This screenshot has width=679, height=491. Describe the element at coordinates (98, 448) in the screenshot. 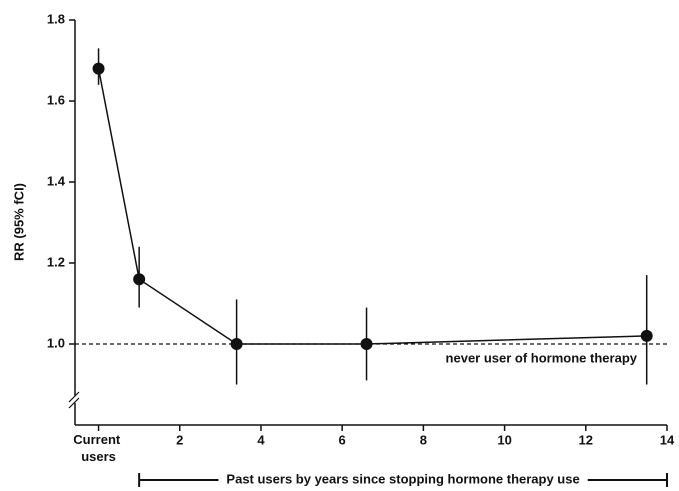

I see `x-tick-label: Current users` at that location.